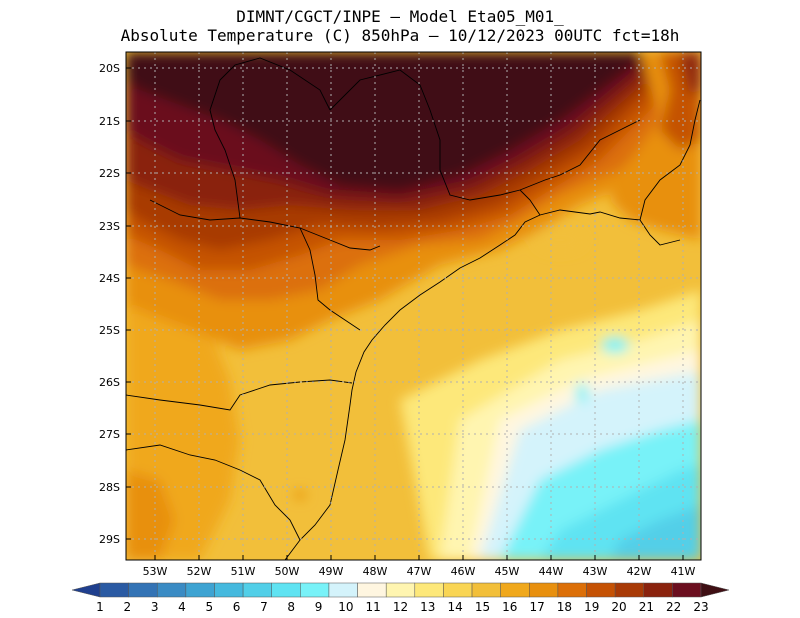  I want to click on lon-label: 46W, so click(463, 571).